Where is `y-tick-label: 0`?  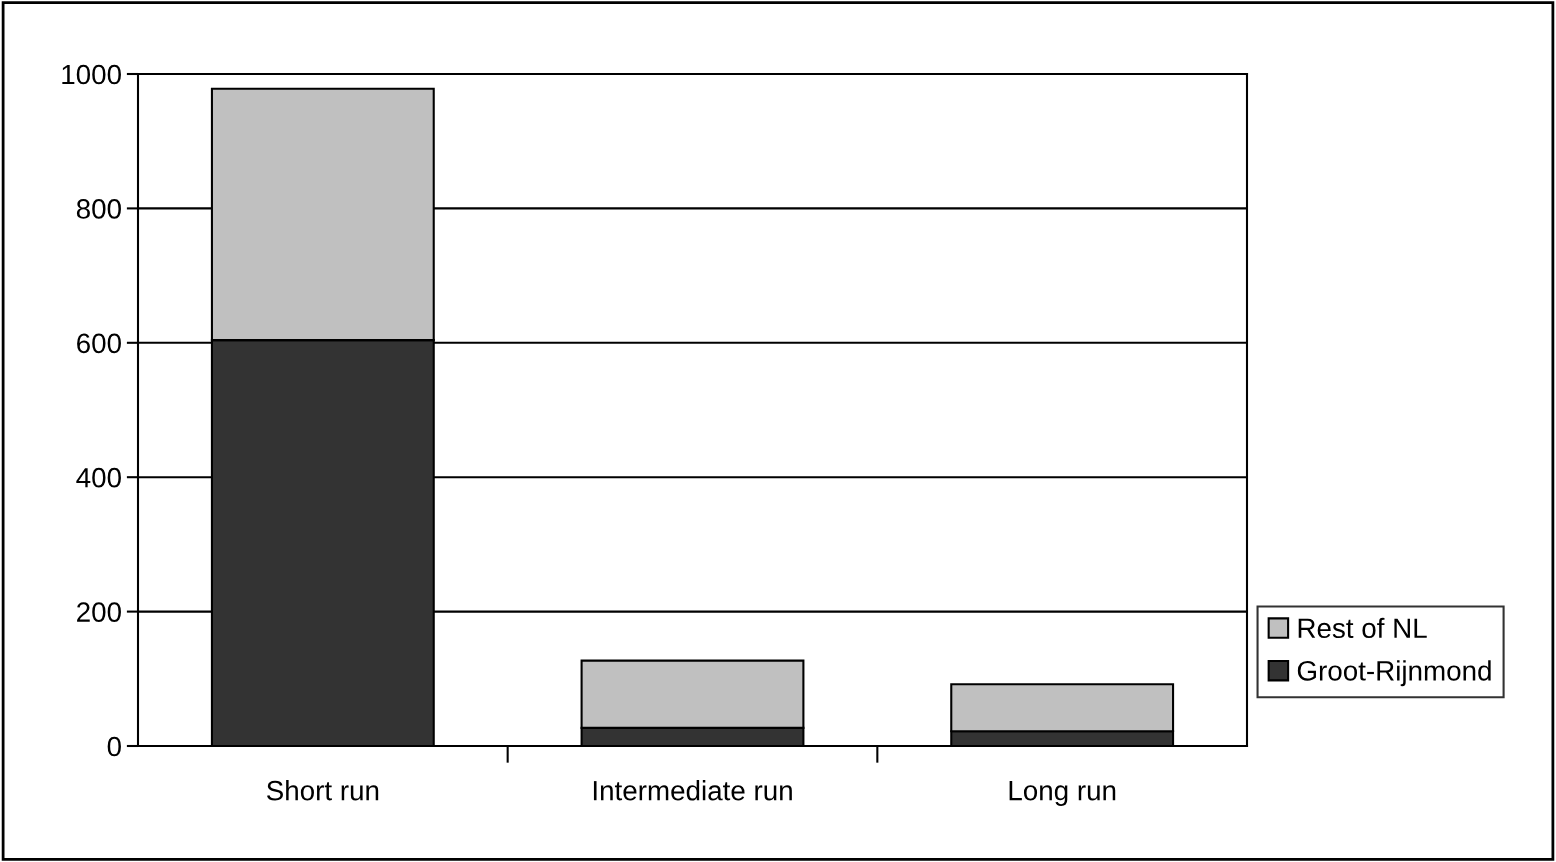
y-tick-label: 0 is located at coordinates (114, 746).